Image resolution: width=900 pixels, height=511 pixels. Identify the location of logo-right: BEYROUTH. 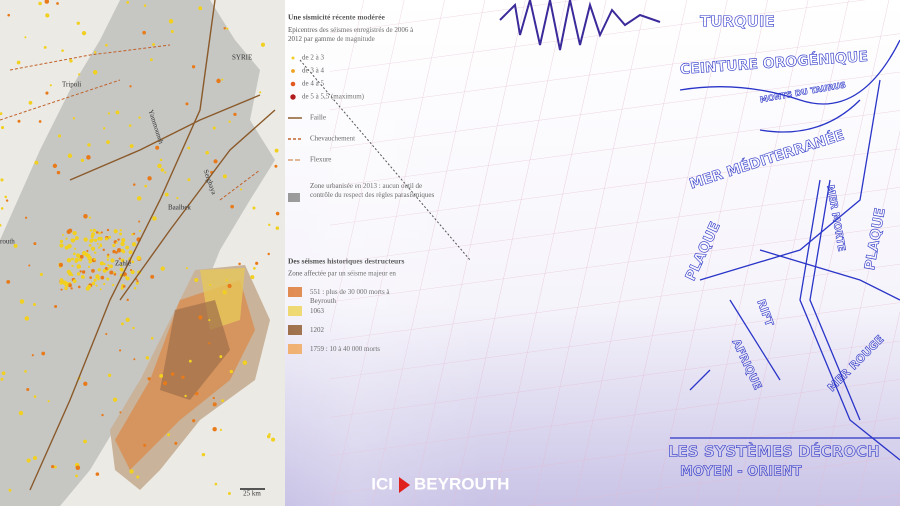
(461, 483).